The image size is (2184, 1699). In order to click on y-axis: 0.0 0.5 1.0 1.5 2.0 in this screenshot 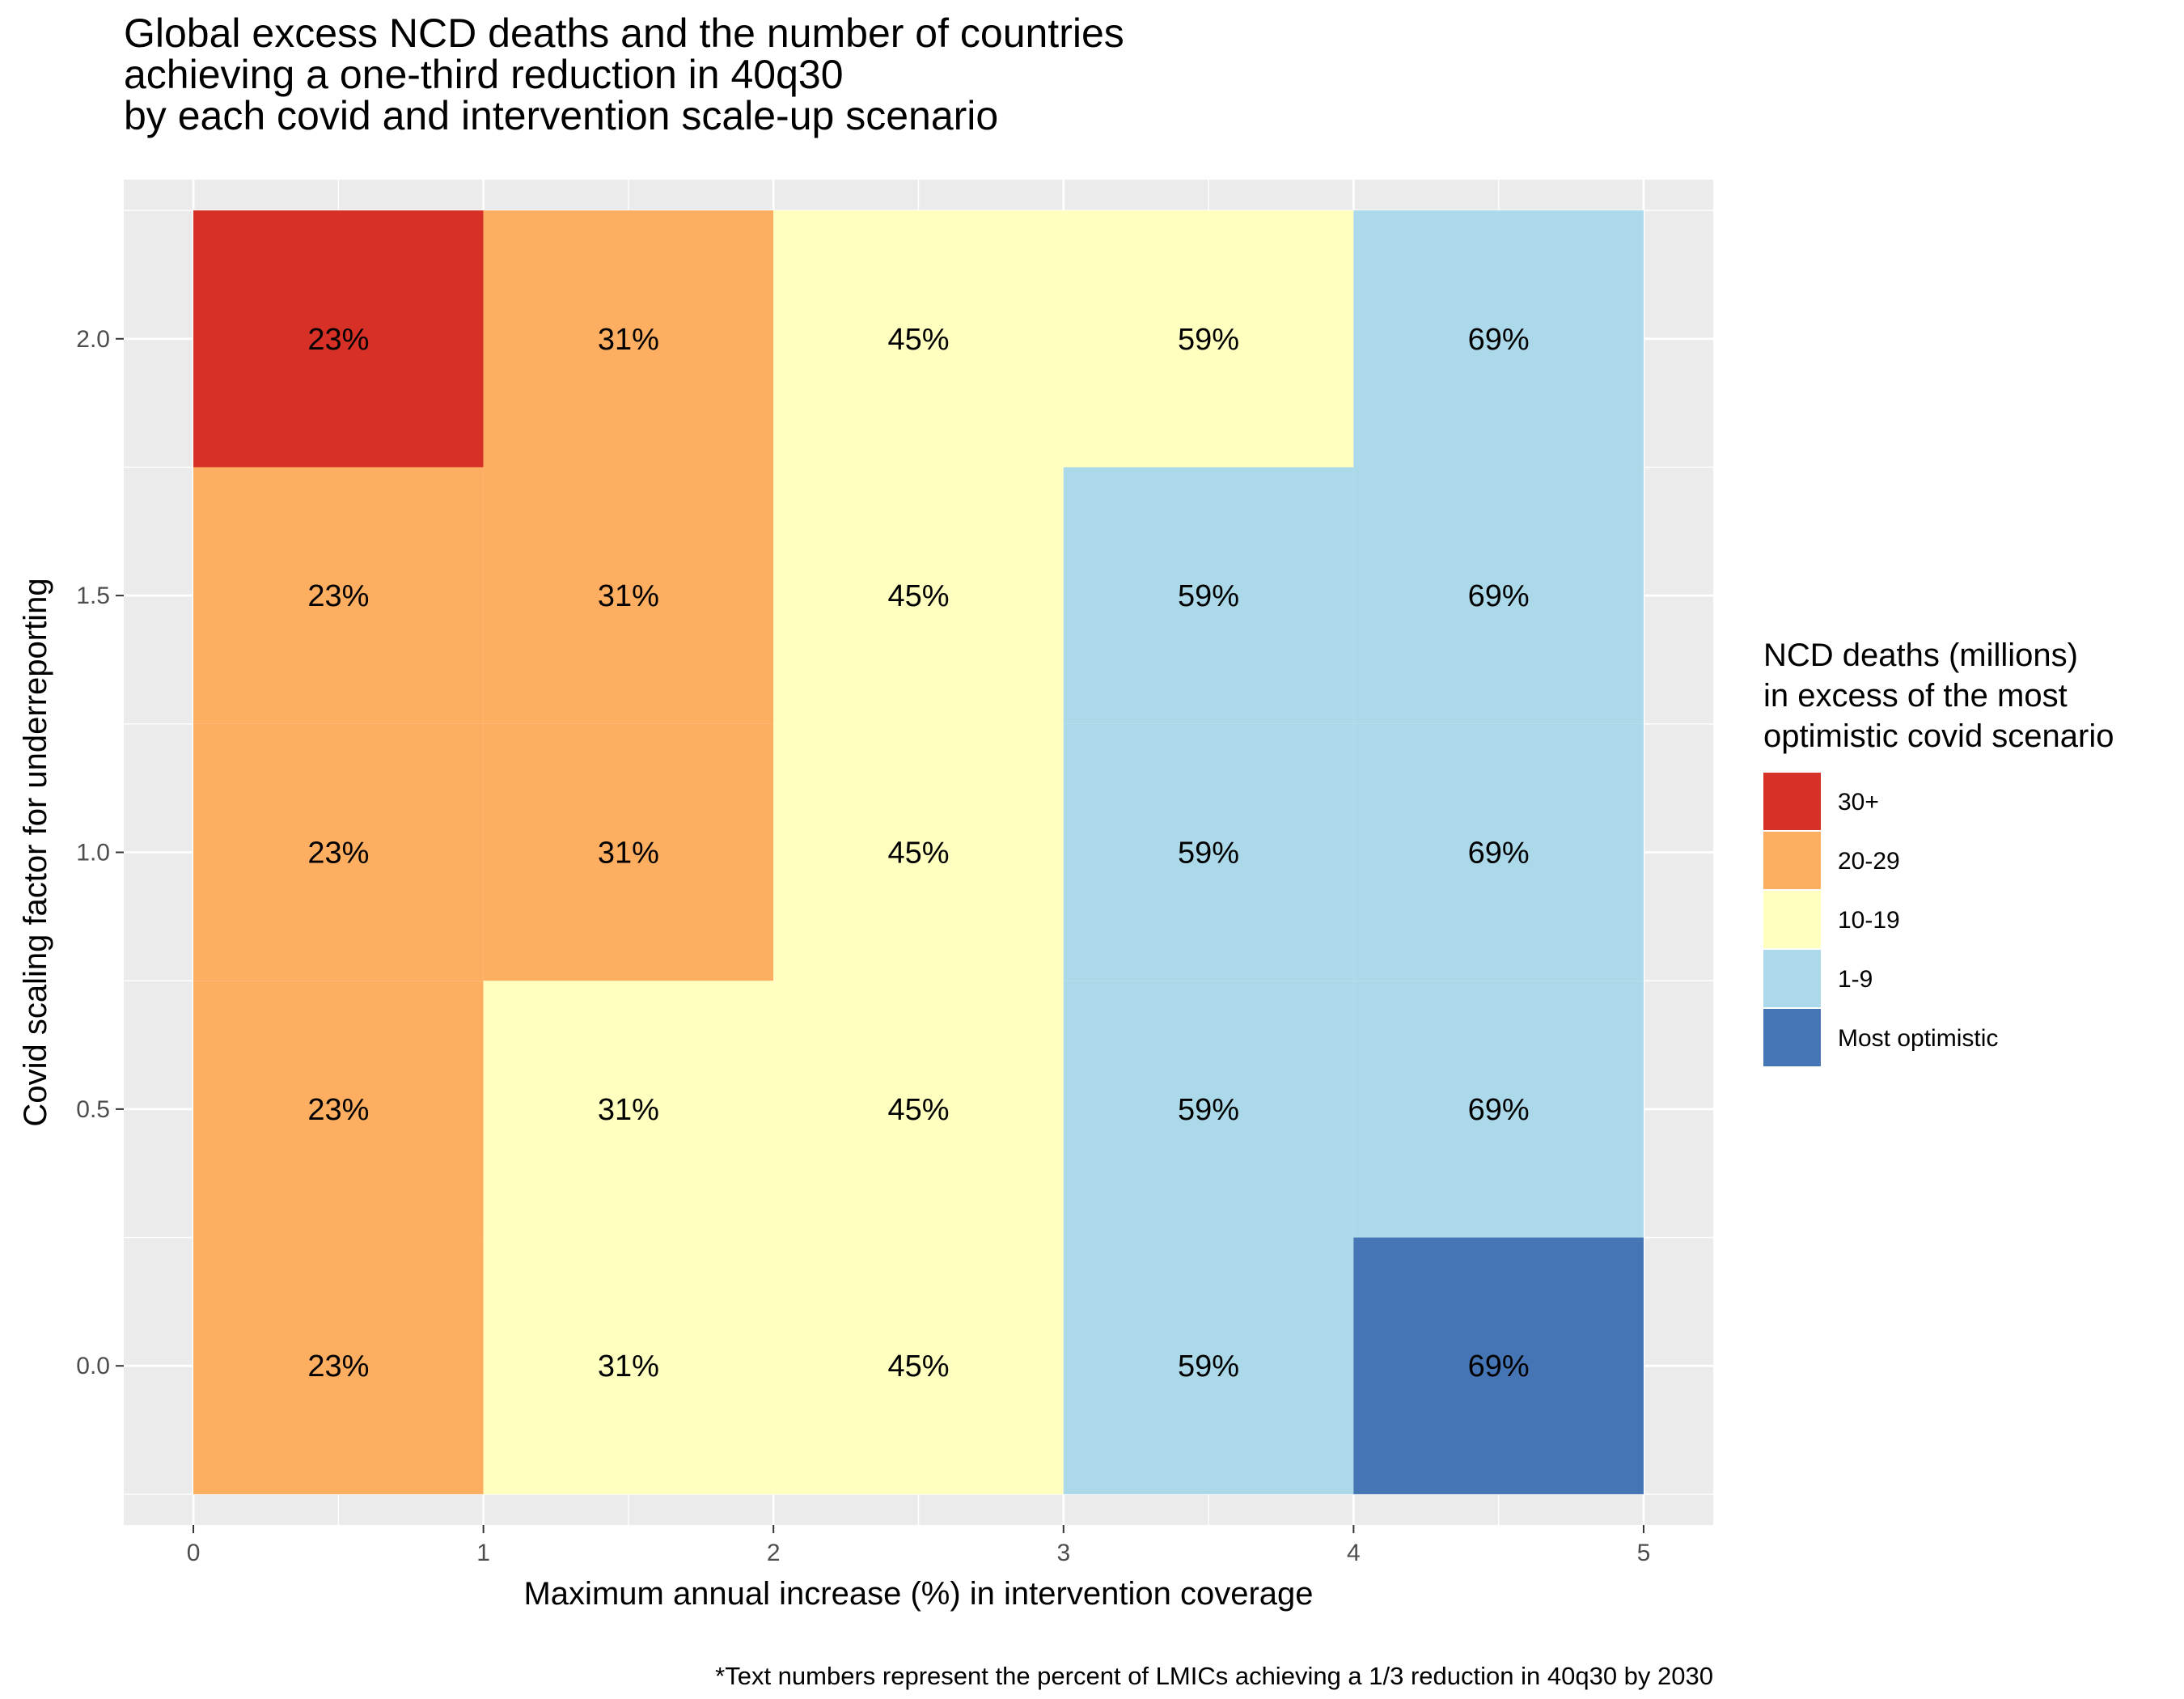, I will do `click(100, 852)`.